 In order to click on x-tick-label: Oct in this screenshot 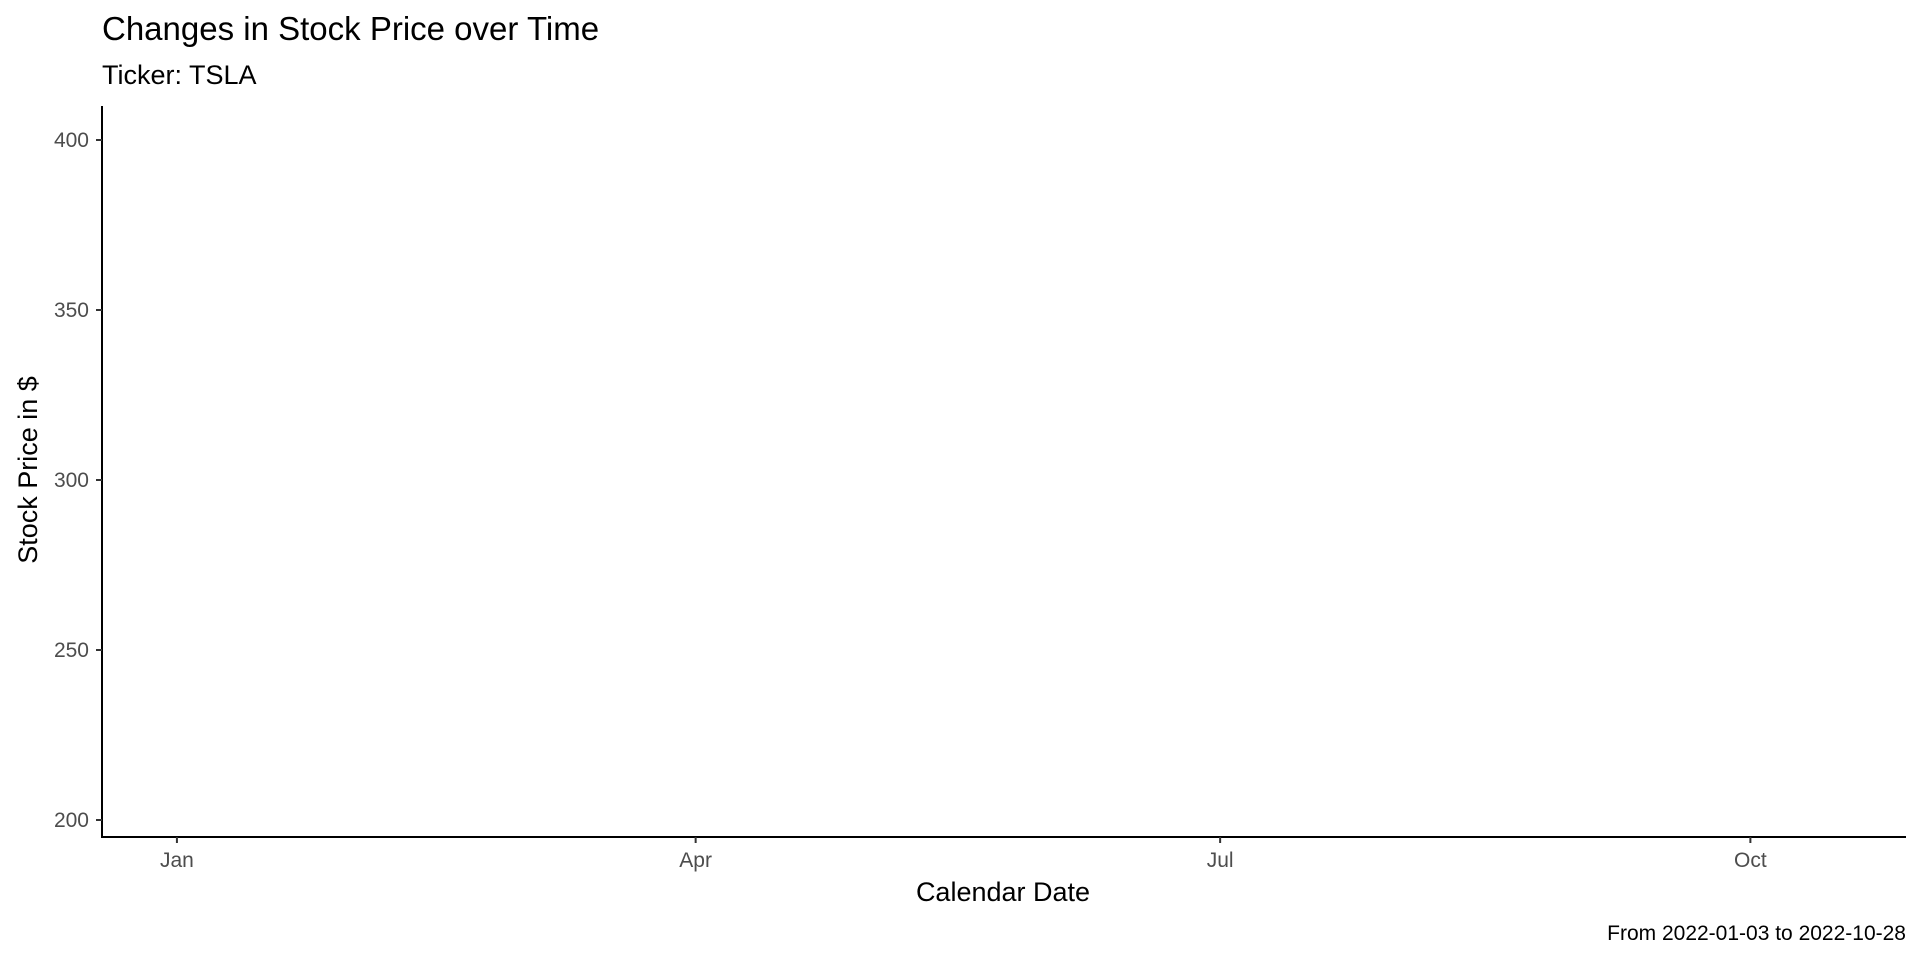, I will do `click(1750, 860)`.